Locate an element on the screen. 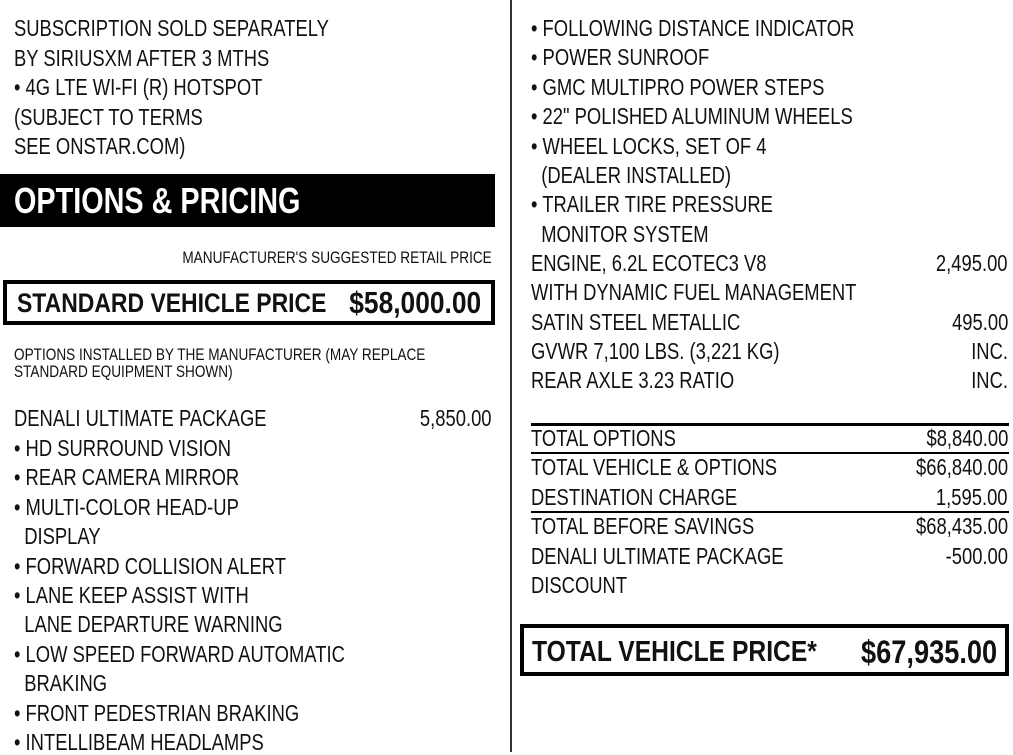 This screenshot has height=755, width=1013. feature-line: MONITOR SYSTEM is located at coordinates (642, 234).